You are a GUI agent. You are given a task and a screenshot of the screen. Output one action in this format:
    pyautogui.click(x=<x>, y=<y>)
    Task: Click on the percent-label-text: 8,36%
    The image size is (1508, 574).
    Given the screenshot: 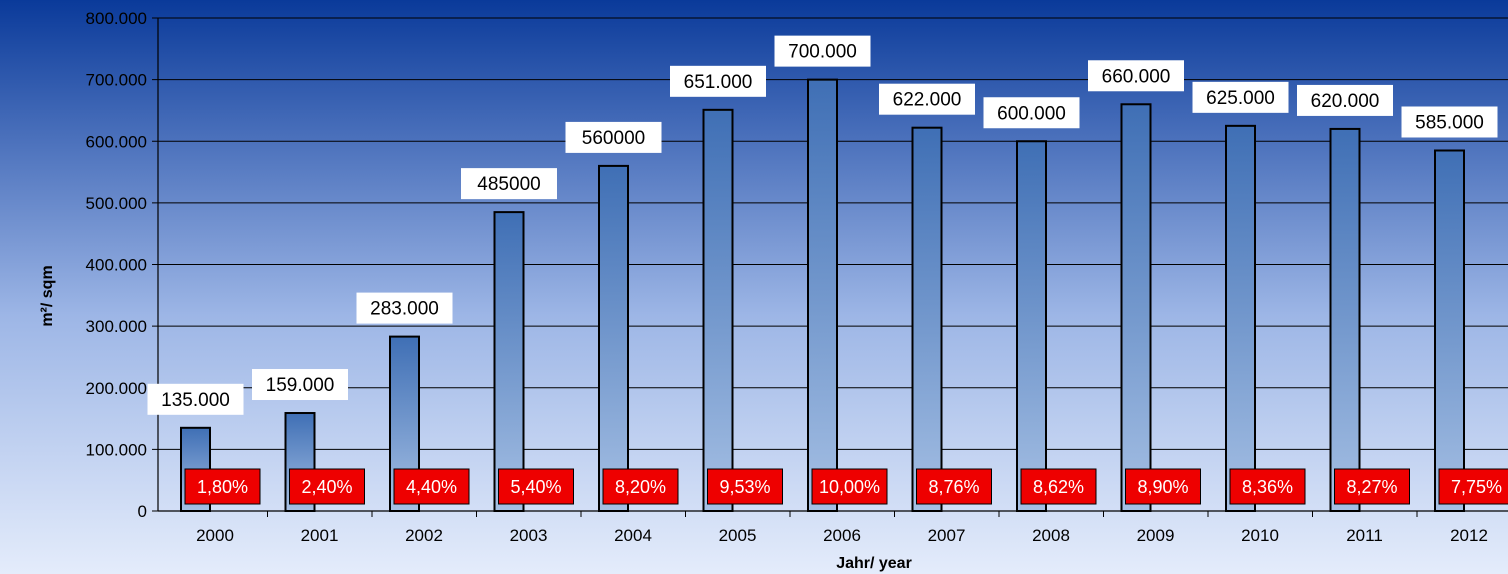 What is the action you would take?
    pyautogui.click(x=1267, y=487)
    